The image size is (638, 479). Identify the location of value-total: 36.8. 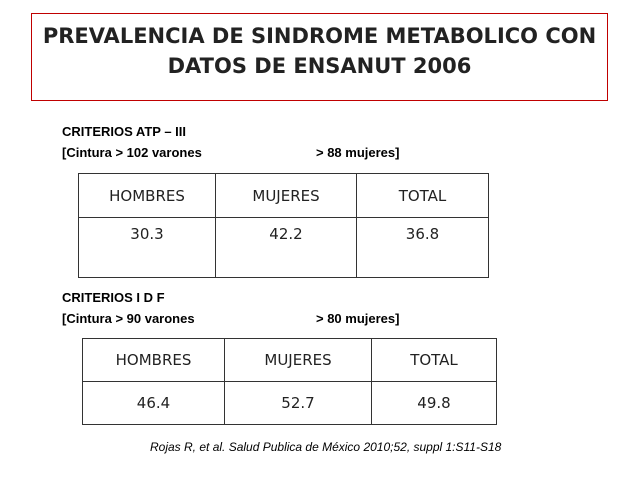
(422, 247).